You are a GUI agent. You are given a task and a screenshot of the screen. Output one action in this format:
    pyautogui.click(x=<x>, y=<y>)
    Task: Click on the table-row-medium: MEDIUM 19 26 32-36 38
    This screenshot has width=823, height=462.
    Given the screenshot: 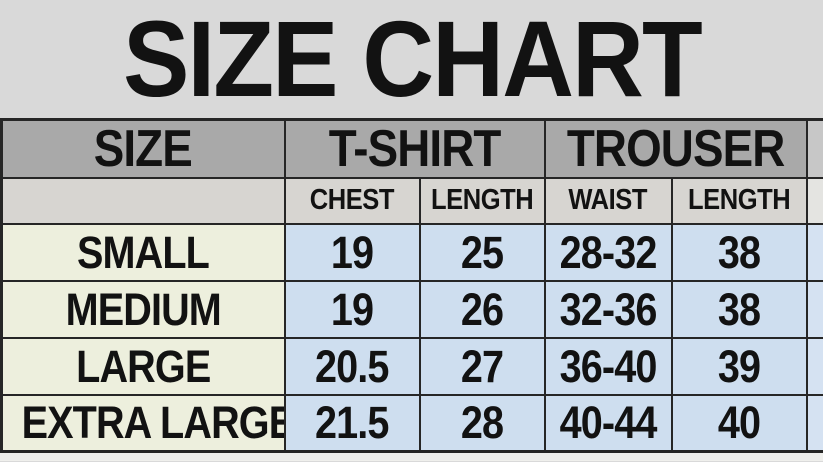 What is the action you would take?
    pyautogui.click(x=411, y=309)
    